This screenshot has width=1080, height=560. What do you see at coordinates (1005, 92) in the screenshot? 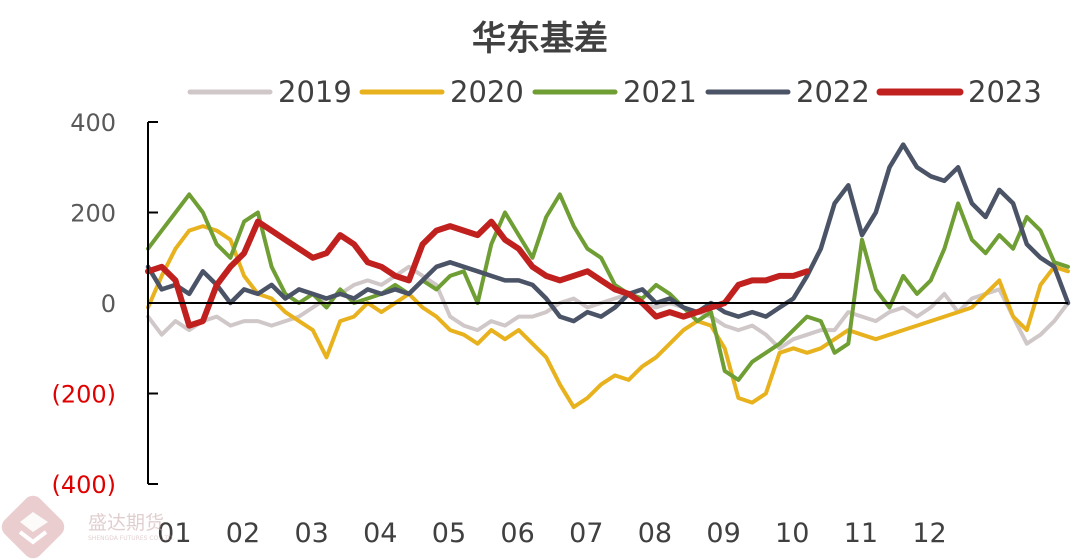
I see `legend-label-2023: 2023` at bounding box center [1005, 92].